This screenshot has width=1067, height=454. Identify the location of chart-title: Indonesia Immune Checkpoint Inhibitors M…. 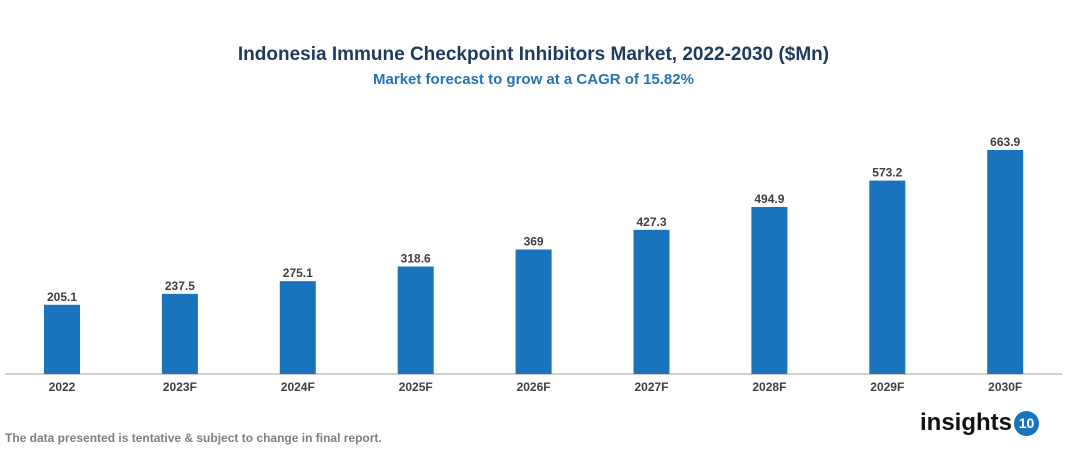
(533, 54).